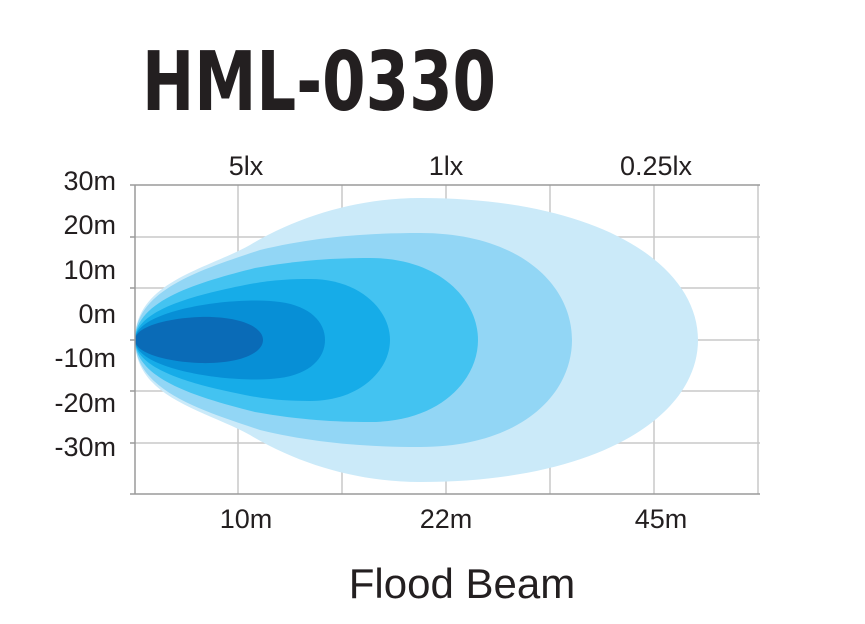 The width and height of the screenshot is (865, 624). I want to click on y-tick-label: -10m, so click(85, 358).